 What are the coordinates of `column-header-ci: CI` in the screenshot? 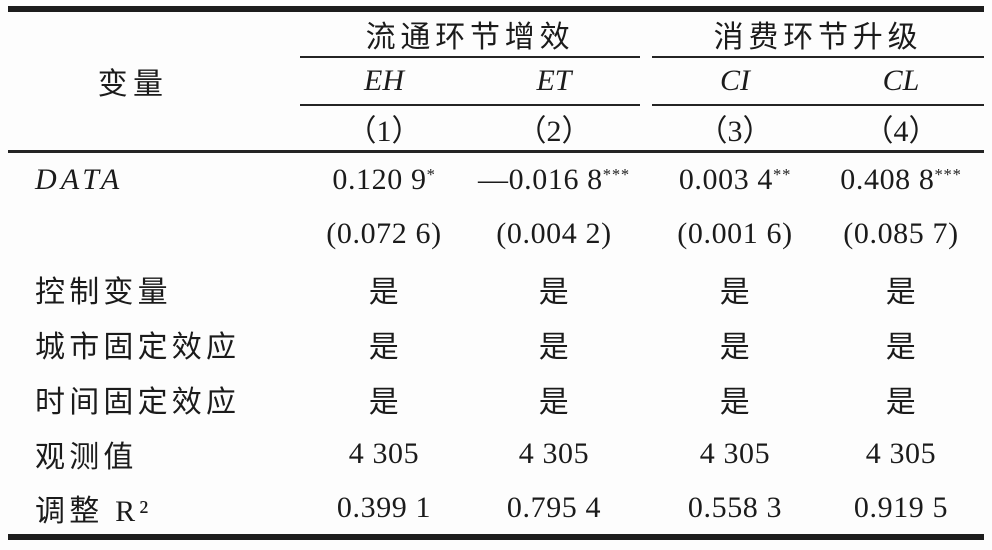 It's located at (735, 81).